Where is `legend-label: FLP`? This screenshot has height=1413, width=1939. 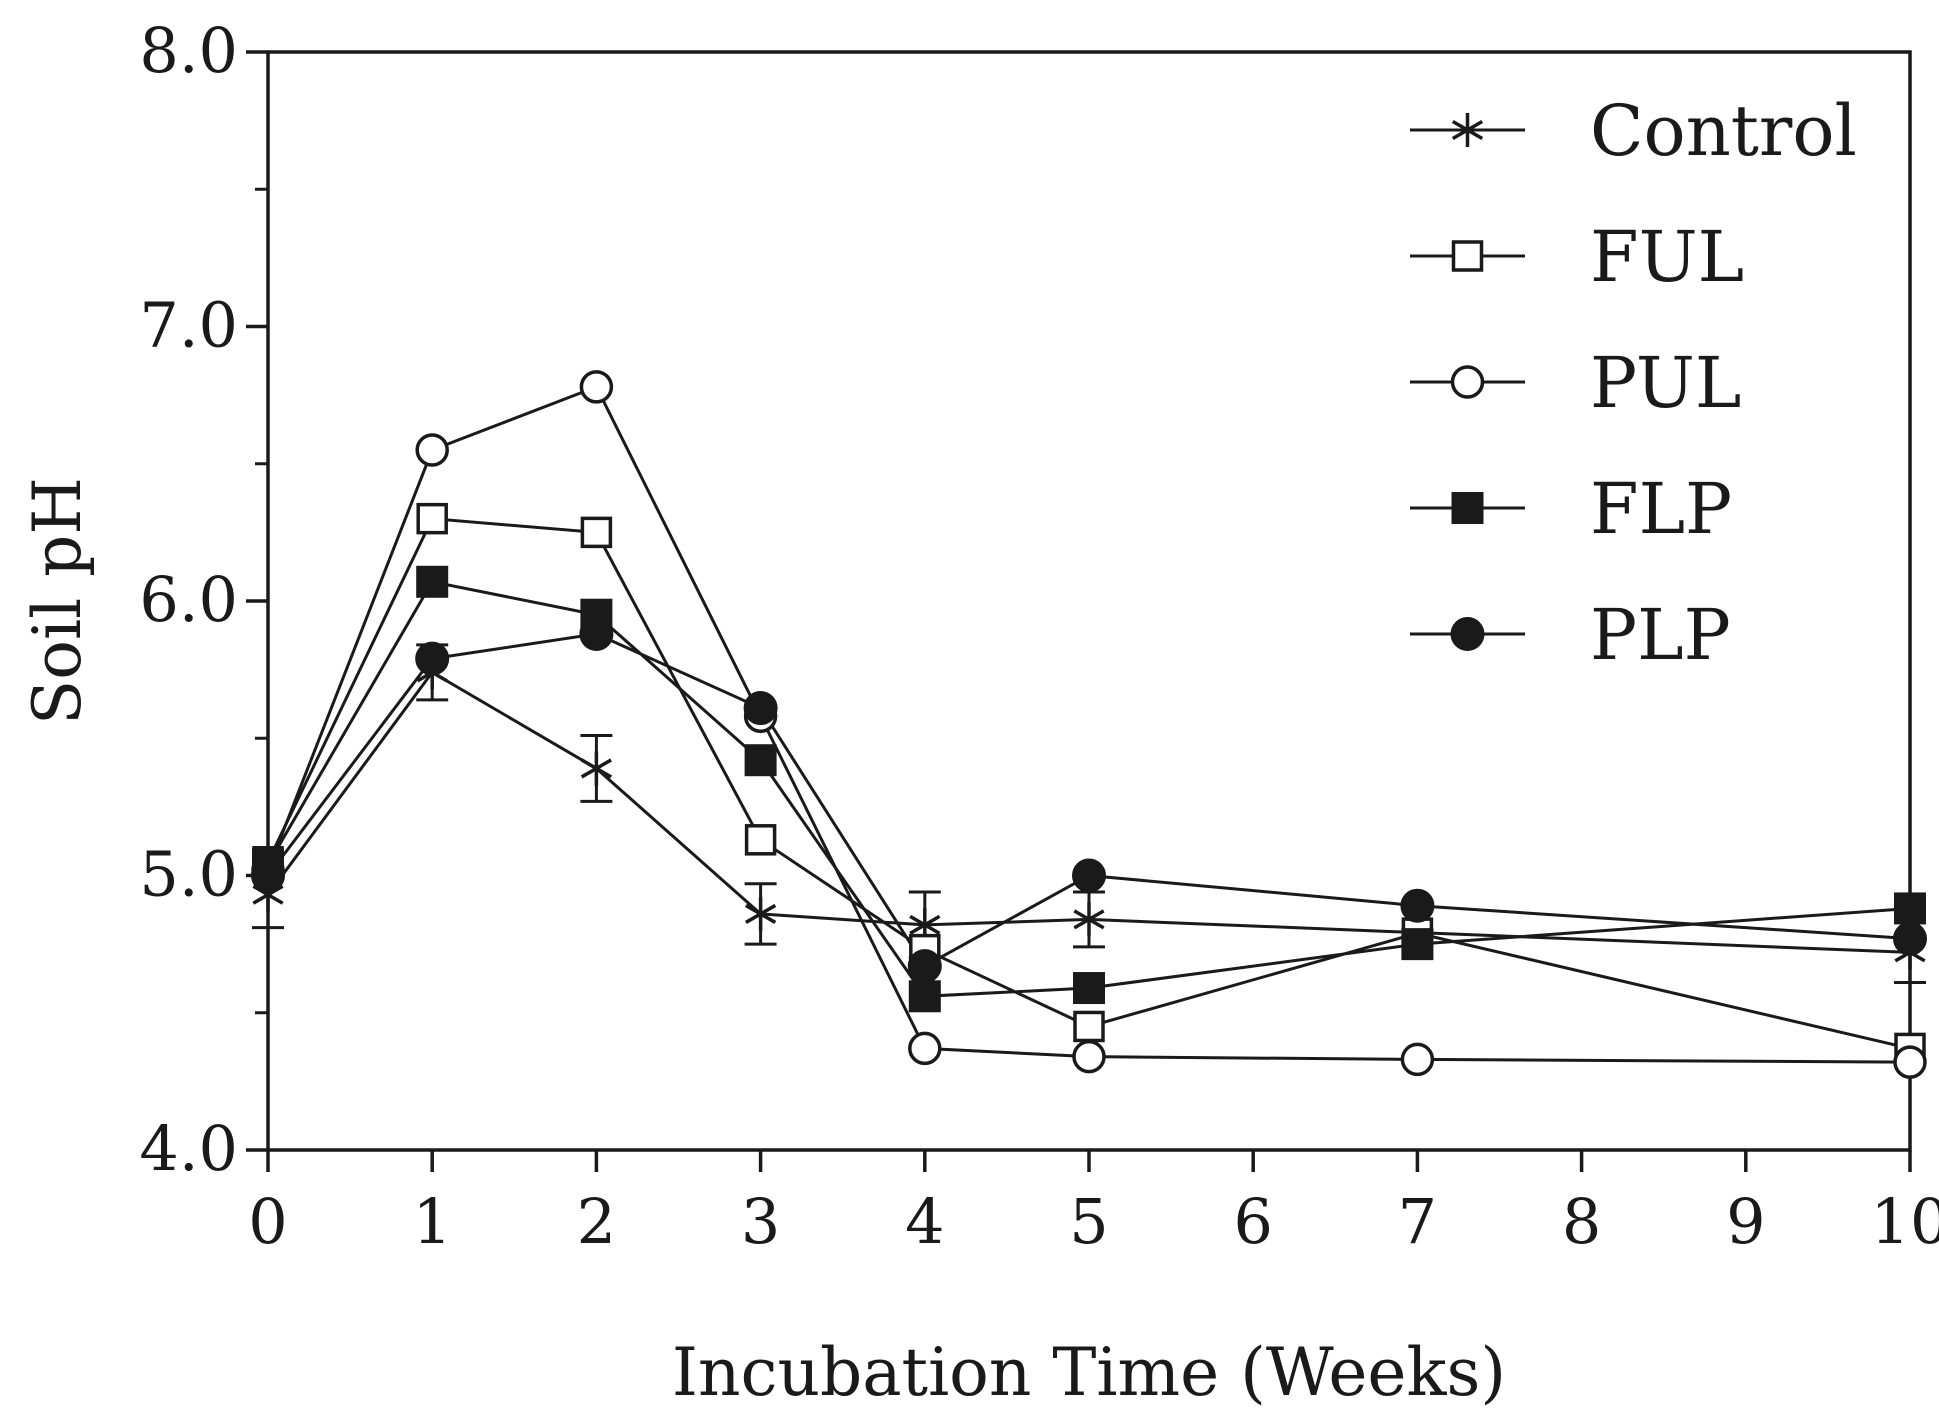
legend-label: FLP is located at coordinates (1661, 509).